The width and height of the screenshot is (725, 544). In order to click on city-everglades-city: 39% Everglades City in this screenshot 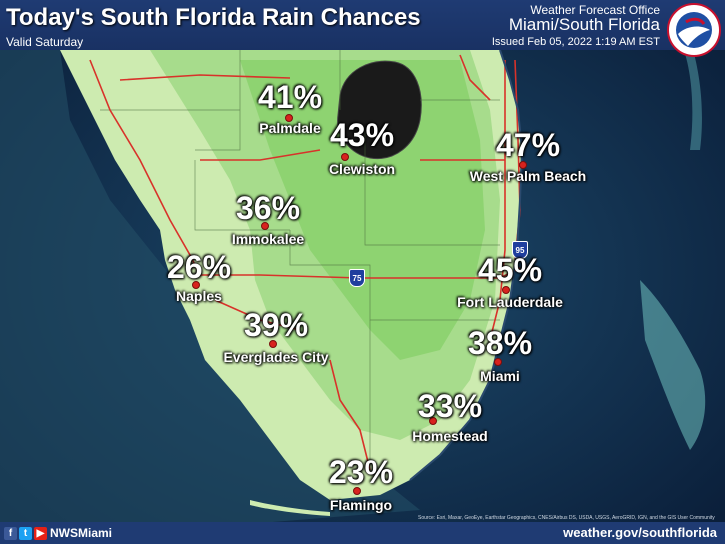, I will do `click(275, 336)`.